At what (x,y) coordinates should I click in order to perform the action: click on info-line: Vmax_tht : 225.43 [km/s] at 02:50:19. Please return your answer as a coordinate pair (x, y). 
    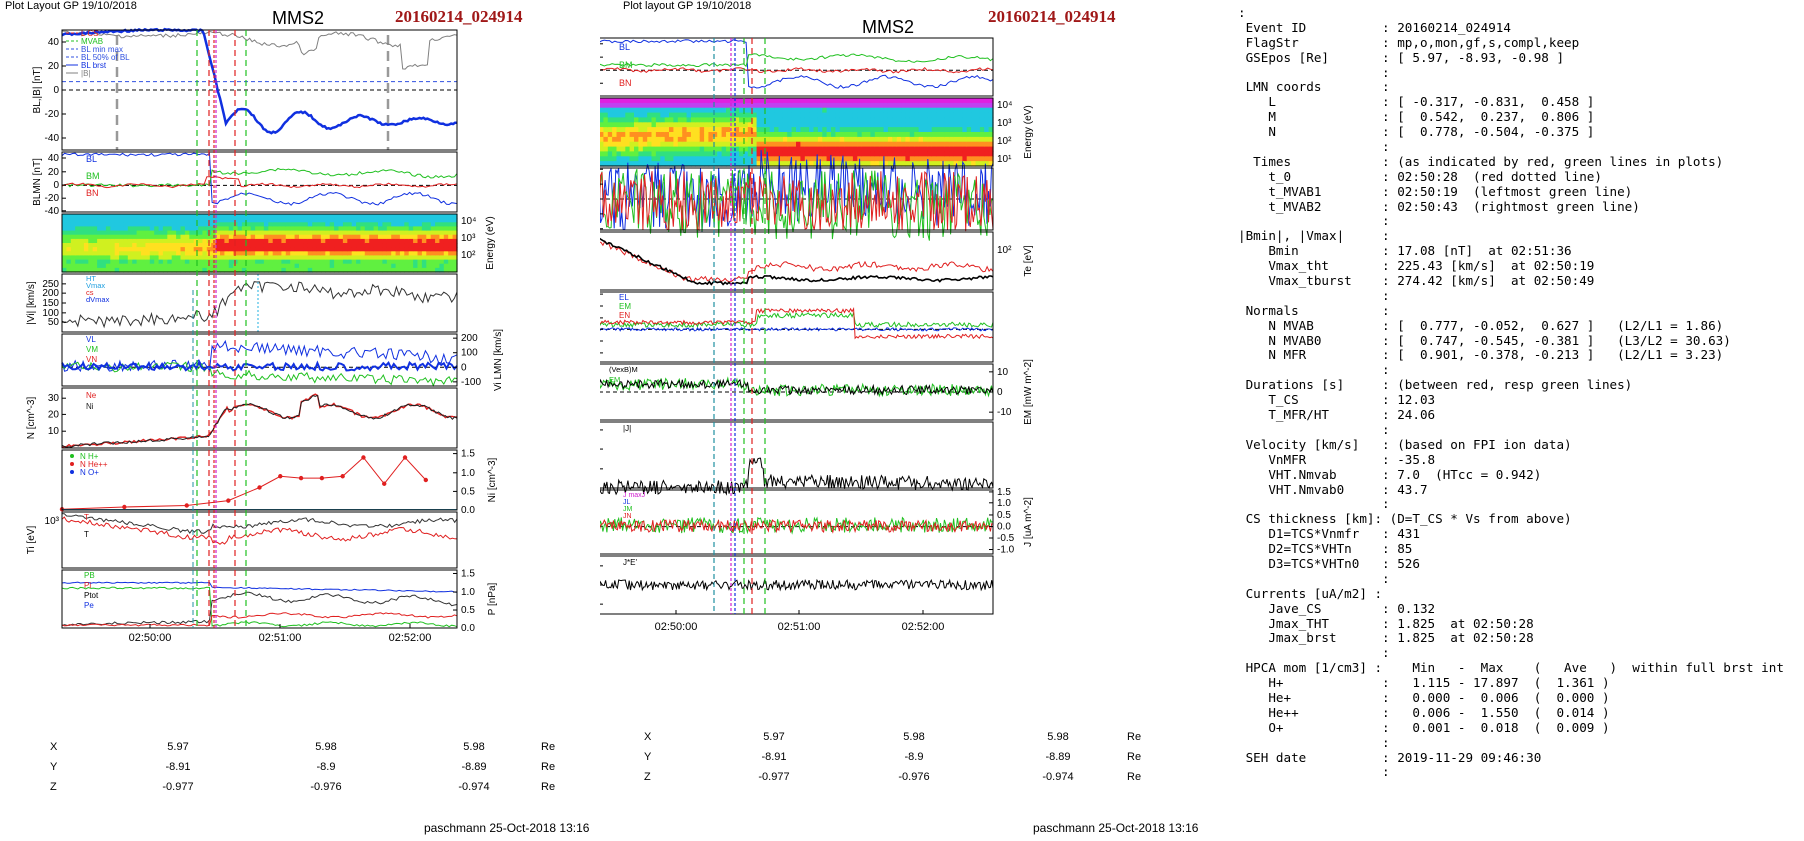
    Looking at the image, I should click on (1416, 266).